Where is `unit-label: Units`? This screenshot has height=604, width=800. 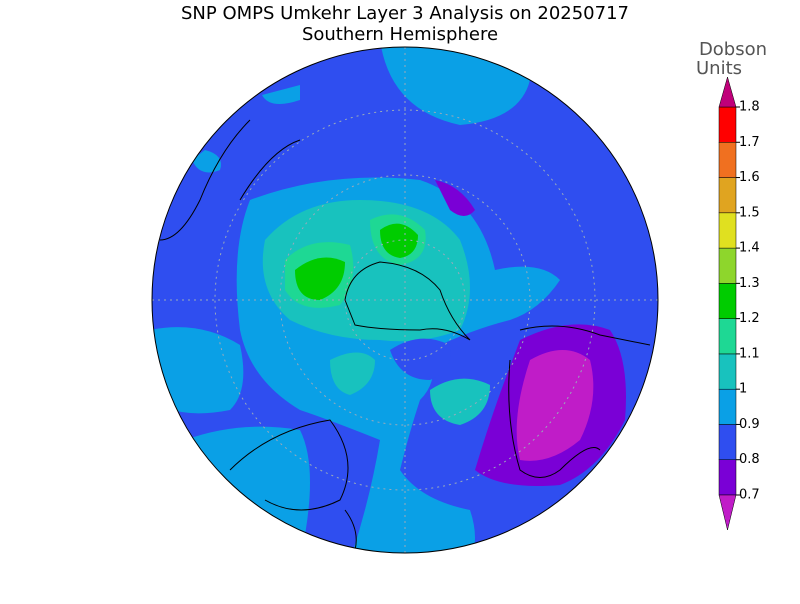 unit-label: Units is located at coordinates (719, 68).